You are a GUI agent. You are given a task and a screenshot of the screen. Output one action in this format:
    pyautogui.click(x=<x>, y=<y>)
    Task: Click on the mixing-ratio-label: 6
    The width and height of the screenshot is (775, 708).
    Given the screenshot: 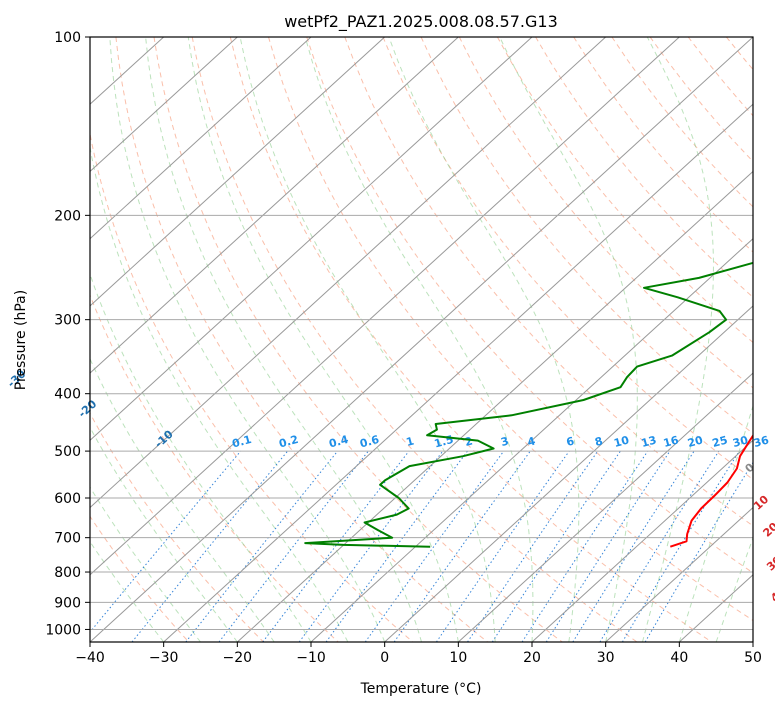 What is the action you would take?
    pyautogui.click(x=570, y=441)
    